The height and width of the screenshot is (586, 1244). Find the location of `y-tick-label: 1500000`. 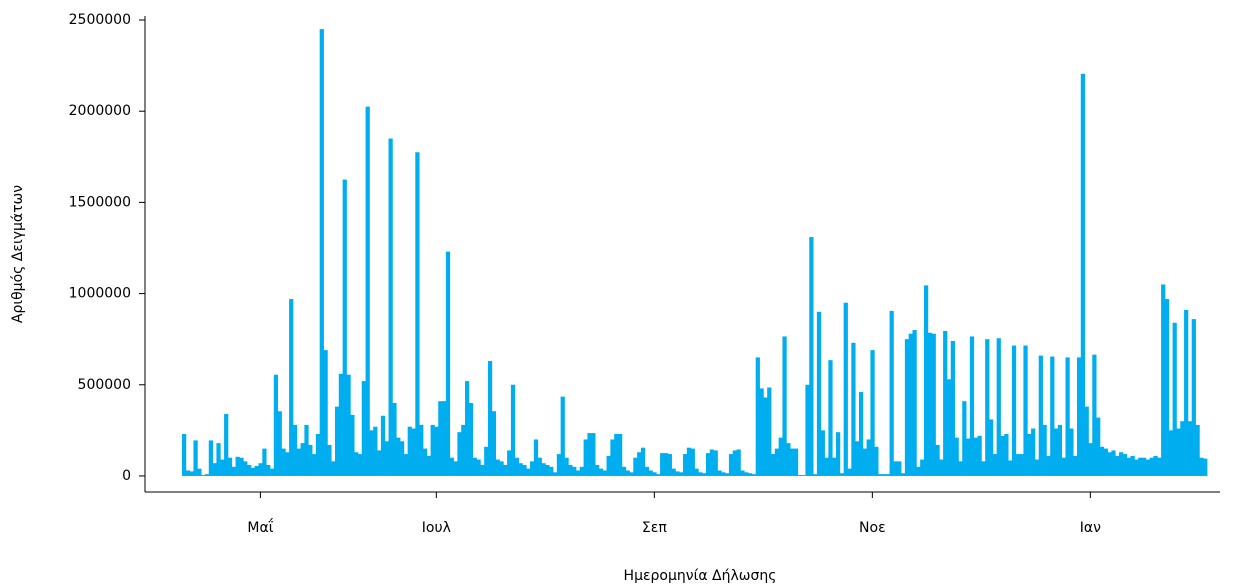

y-tick-label: 1500000 is located at coordinates (100, 202).